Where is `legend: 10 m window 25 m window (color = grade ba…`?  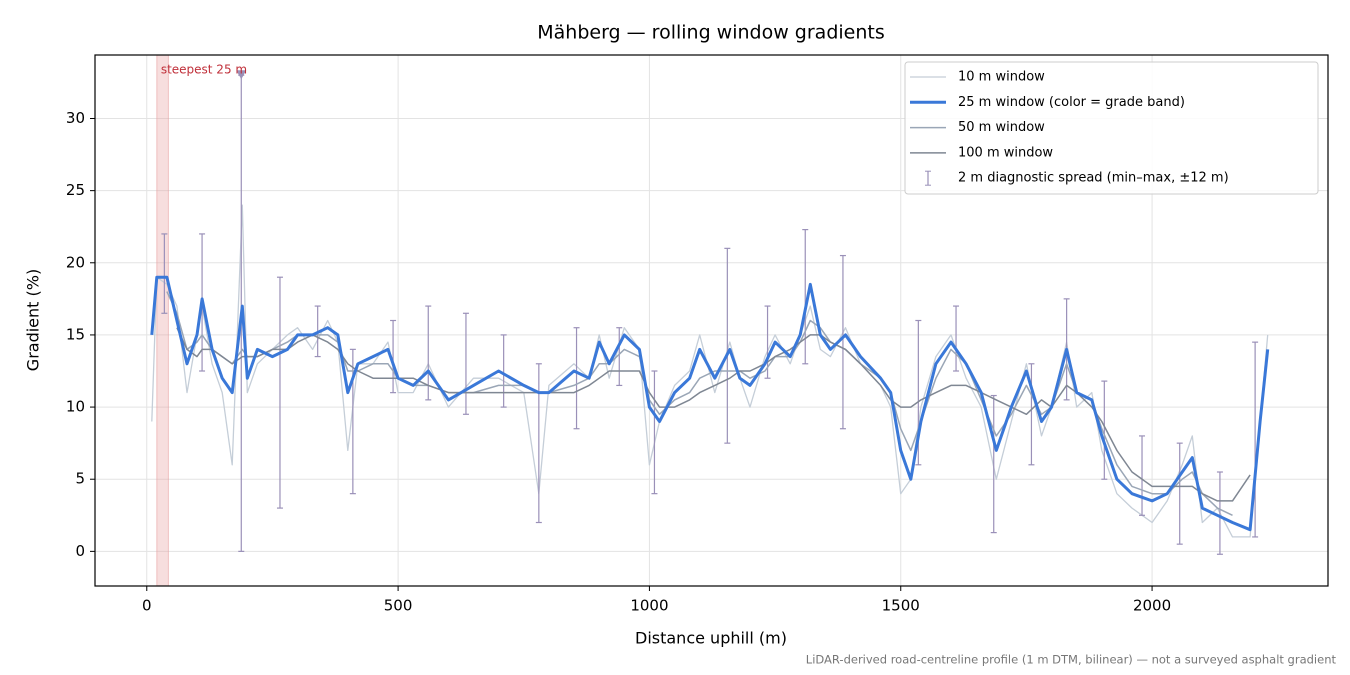 legend: 10 m window 25 m window (color = grade ba… is located at coordinates (1111, 128).